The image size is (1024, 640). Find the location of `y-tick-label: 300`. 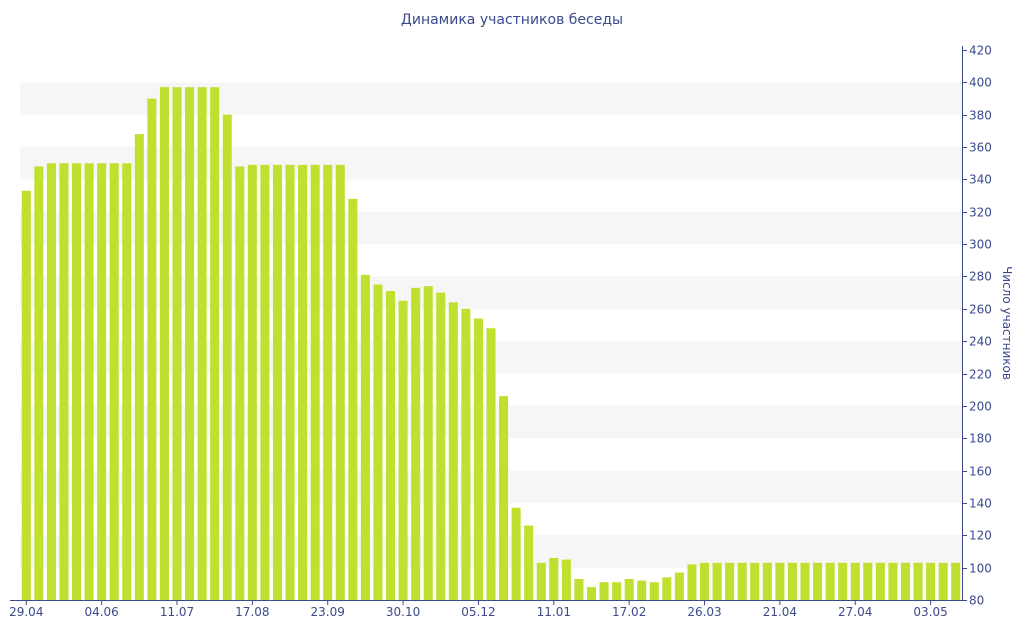

y-tick-label: 300 is located at coordinates (980, 245).